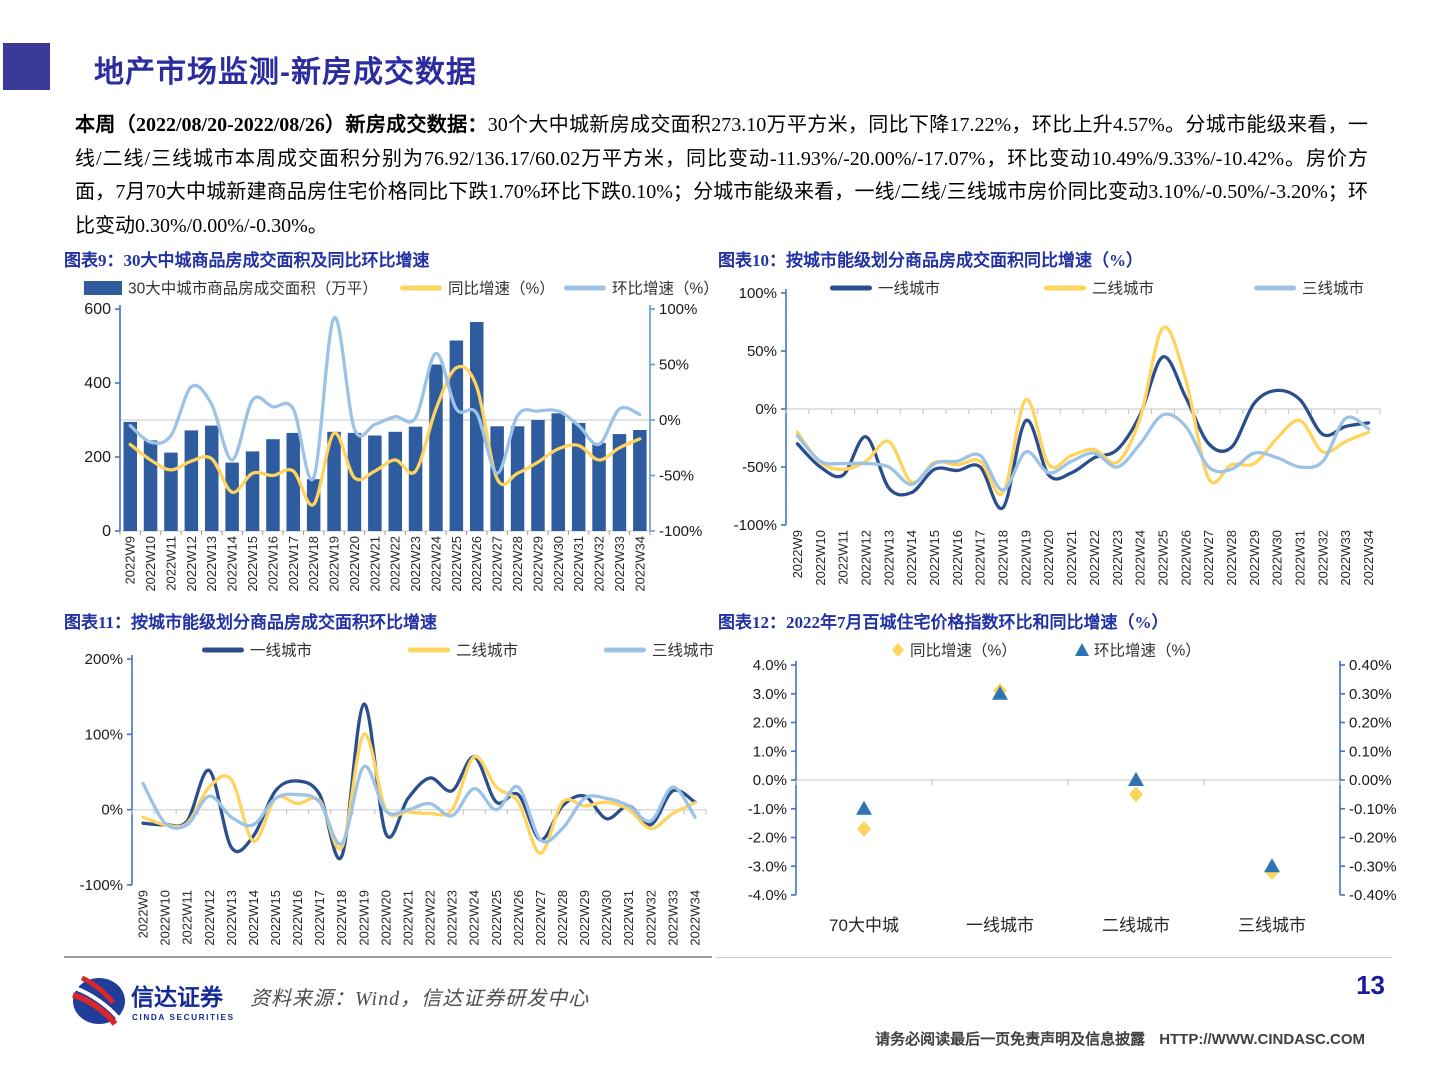  I want to click on svg-text: -0.30%, so click(1373, 866).